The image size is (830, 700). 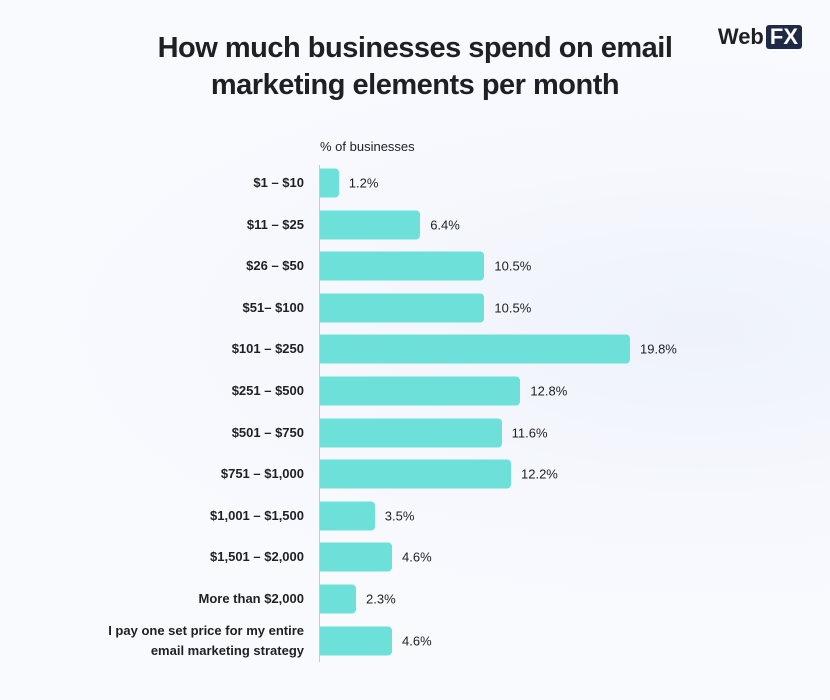 What do you see at coordinates (273, 307) in the screenshot?
I see `category-label: $51– $100` at bounding box center [273, 307].